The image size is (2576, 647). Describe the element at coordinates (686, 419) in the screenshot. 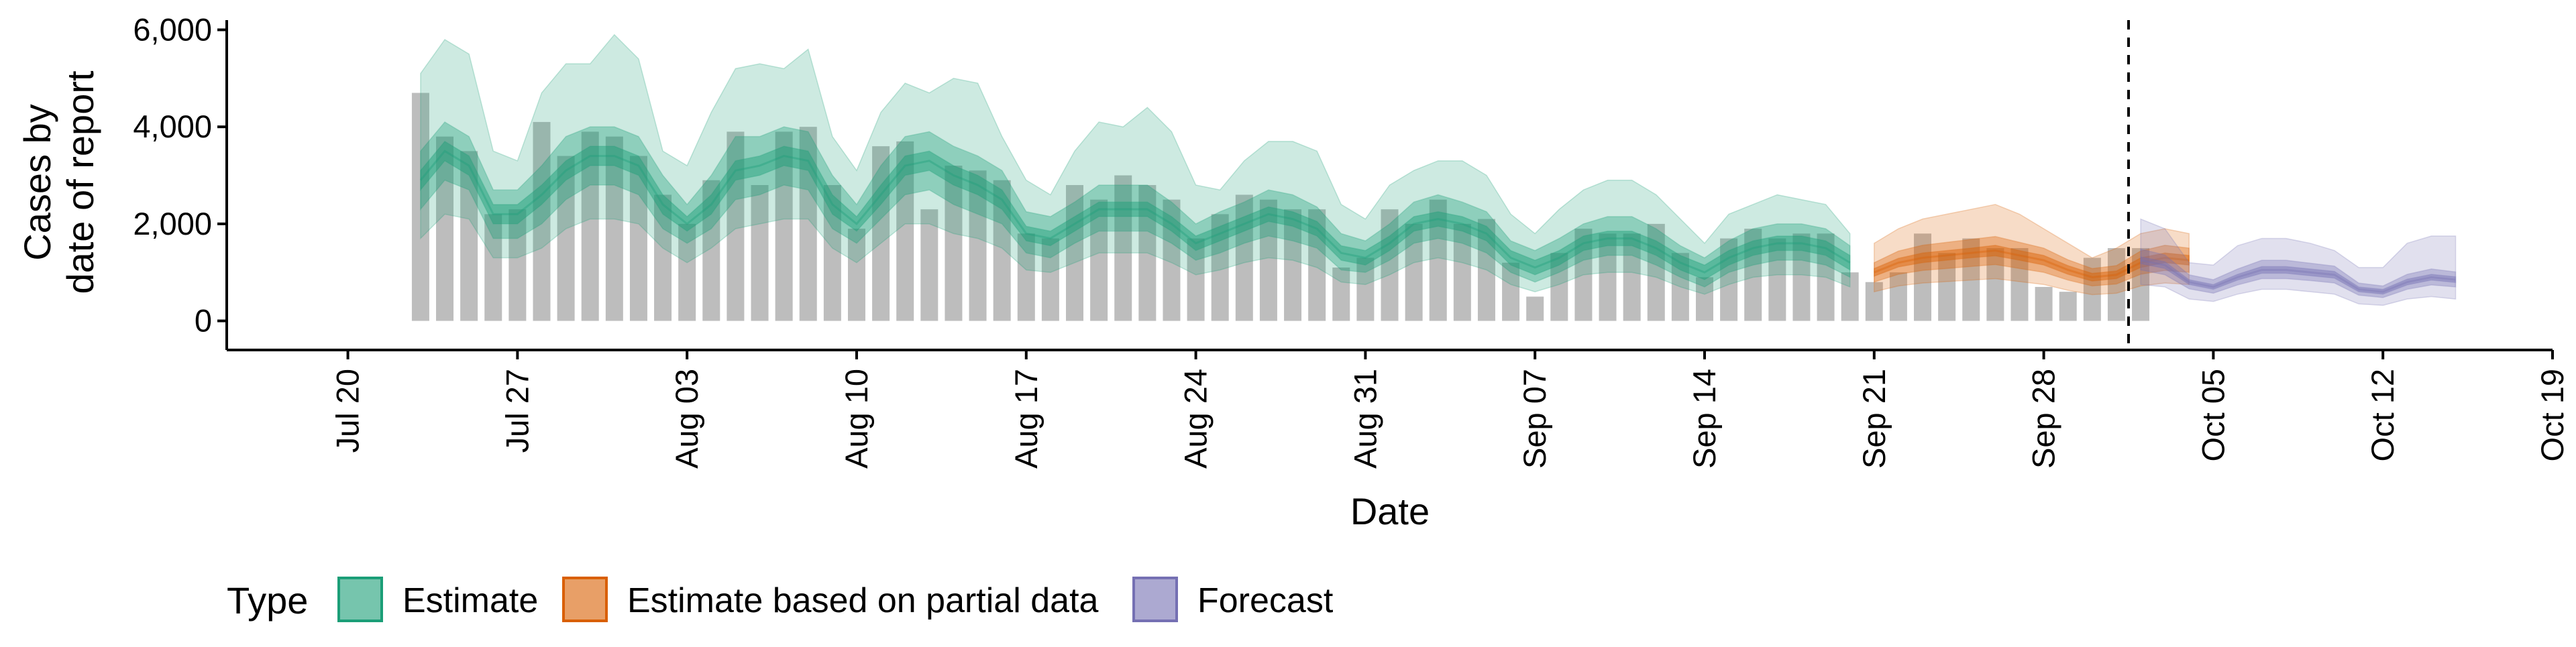

I see `x-tick-label: Aug 03` at that location.